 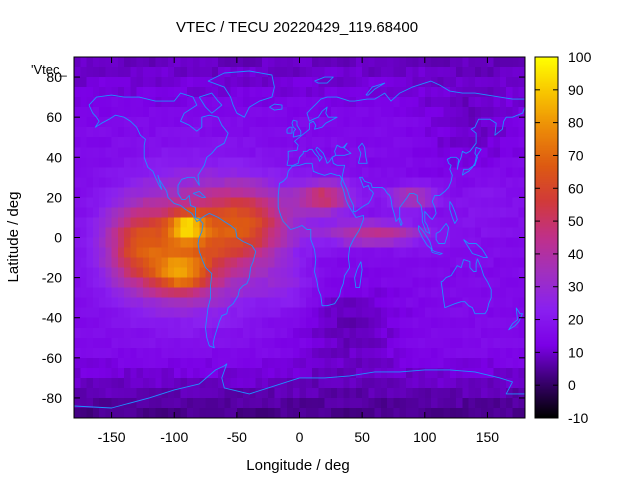 What do you see at coordinates (320, 234) in the screenshot?
I see `coastline-africa` at bounding box center [320, 234].